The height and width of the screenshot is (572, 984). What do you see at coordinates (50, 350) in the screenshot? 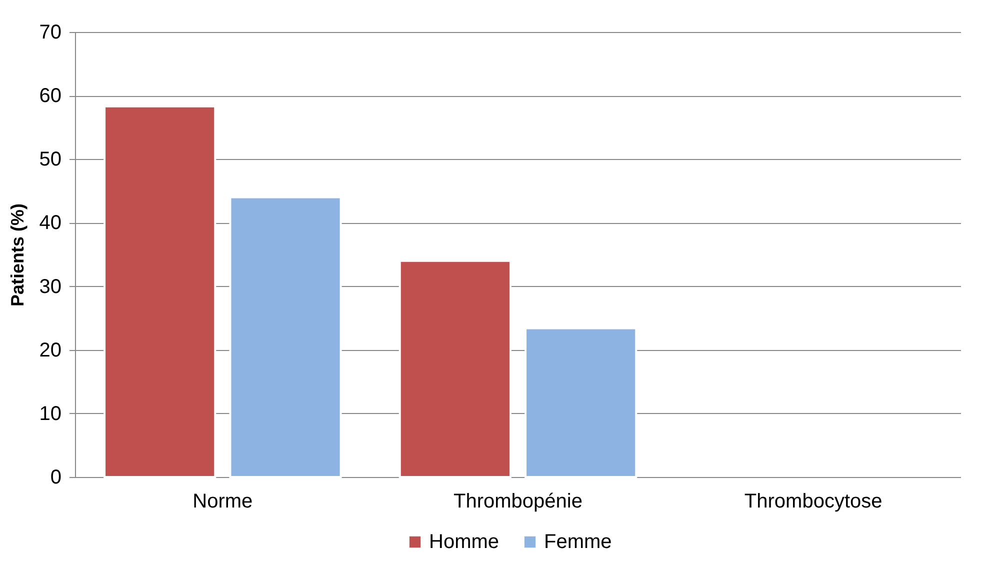
I see `y-tick-label: 20` at bounding box center [50, 350].